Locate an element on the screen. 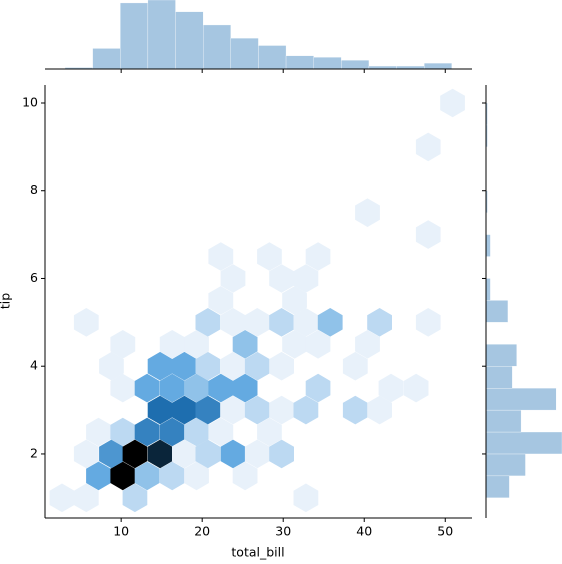 The width and height of the screenshot is (562, 564). y-tick-label: 4 is located at coordinates (34, 365).